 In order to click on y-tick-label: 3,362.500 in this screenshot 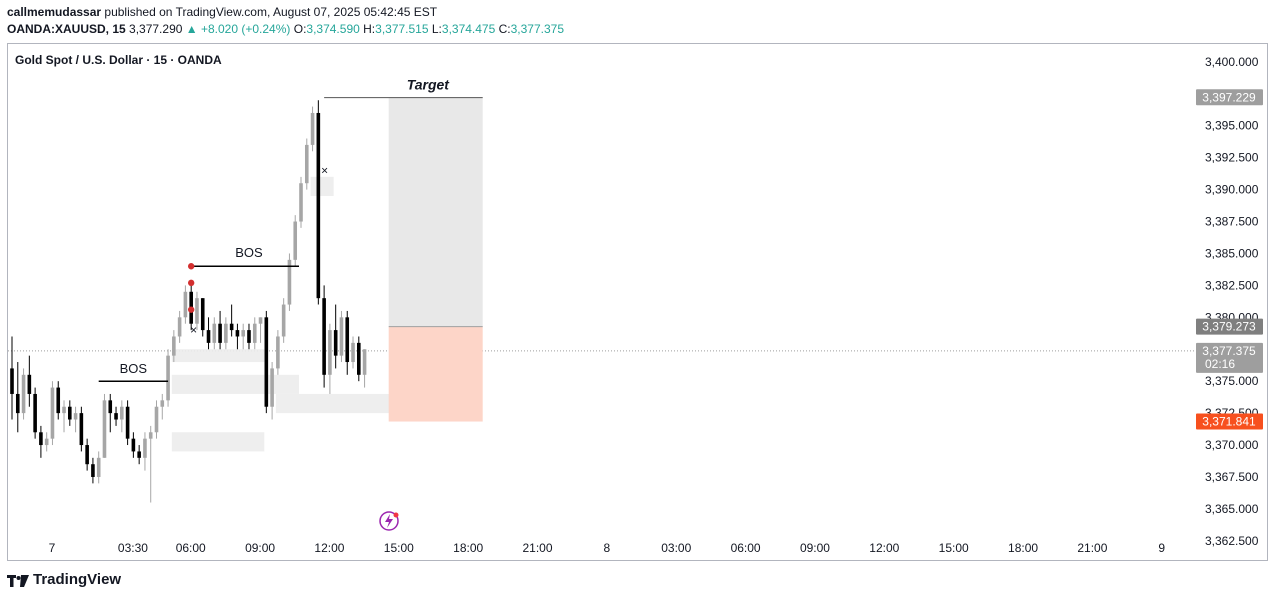, I will do `click(1232, 541)`.